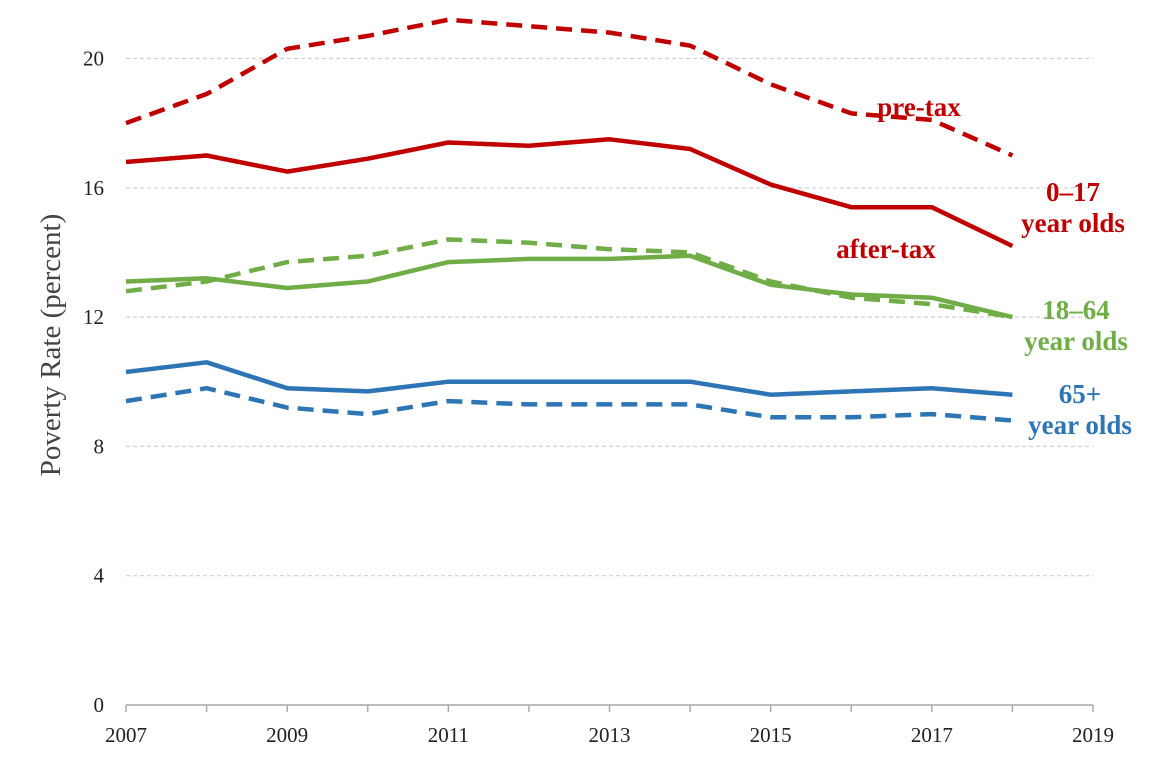 This screenshot has width=1173, height=759. Describe the element at coordinates (569, 193) in the screenshot. I see `series-line-0-17-after-tax` at that location.